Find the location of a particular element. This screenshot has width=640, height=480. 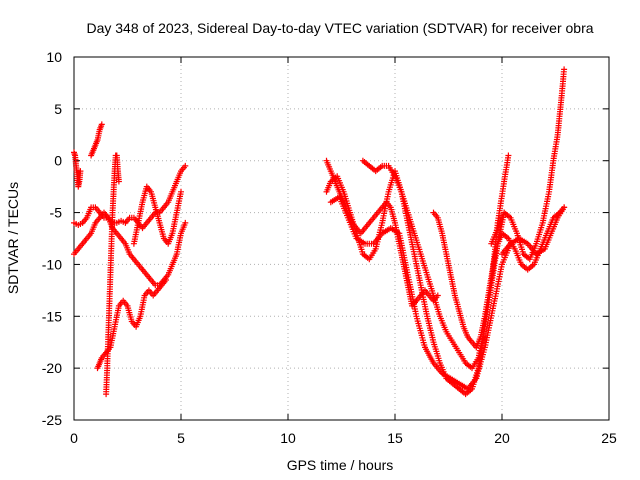

x-tick-label: 10 is located at coordinates (288, 438).